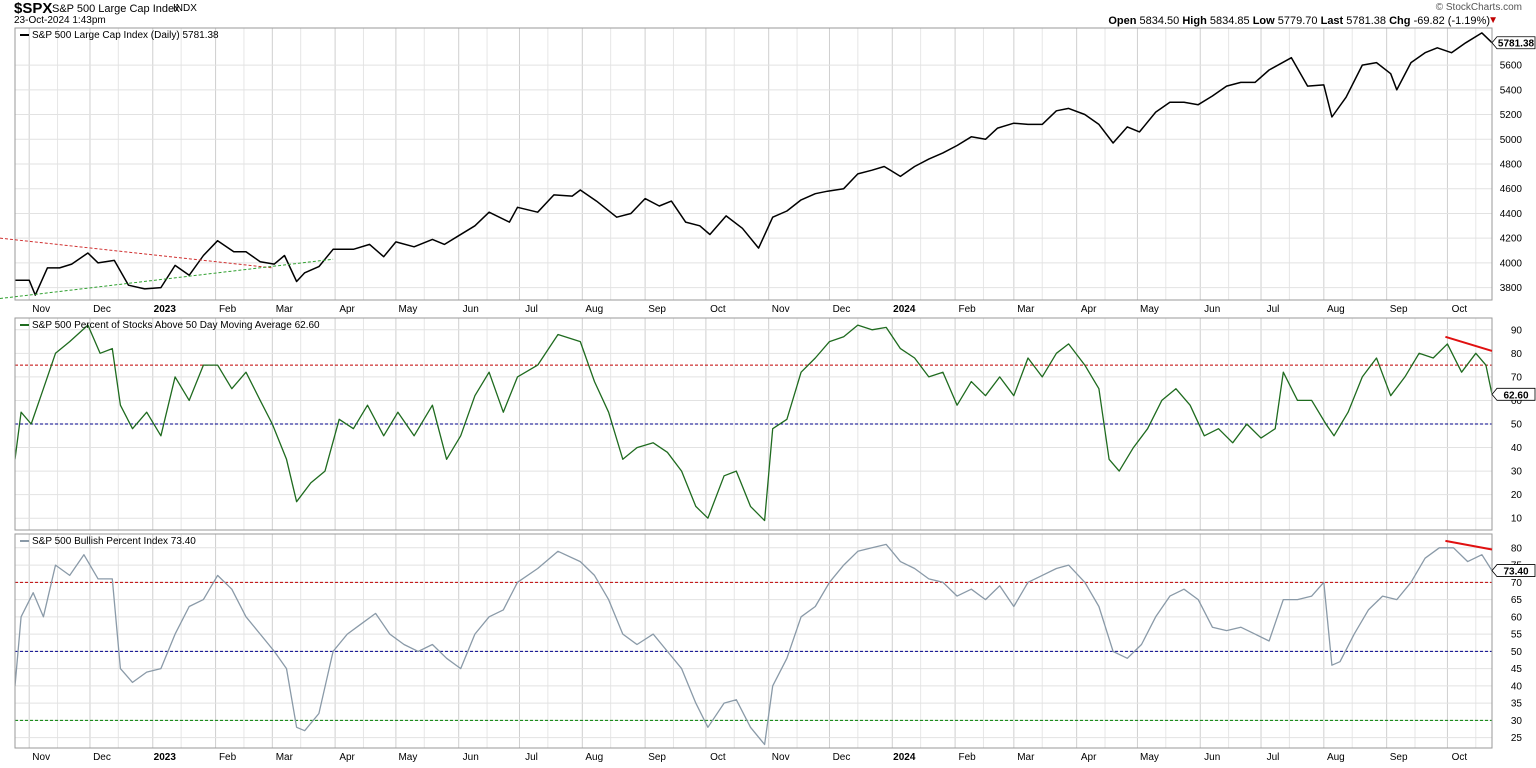 This screenshot has width=1536, height=768. I want to click on y-tick-label: 5400, so click(1511, 90).